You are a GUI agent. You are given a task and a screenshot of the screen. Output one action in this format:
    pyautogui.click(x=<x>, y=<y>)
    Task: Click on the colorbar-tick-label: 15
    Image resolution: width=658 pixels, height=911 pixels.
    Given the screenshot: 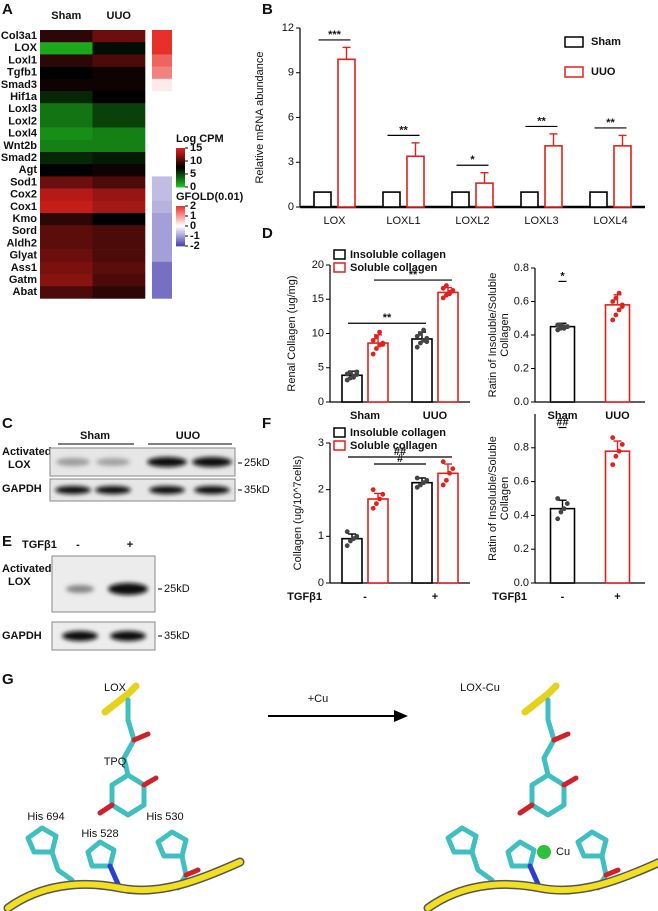 What is the action you would take?
    pyautogui.click(x=196, y=148)
    